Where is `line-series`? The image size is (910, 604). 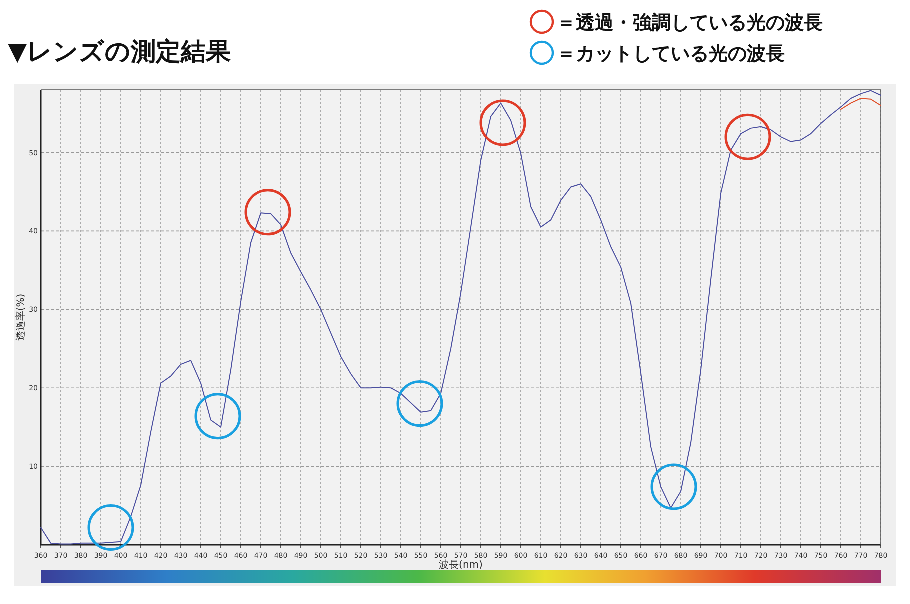 line-series is located at coordinates (861, 104).